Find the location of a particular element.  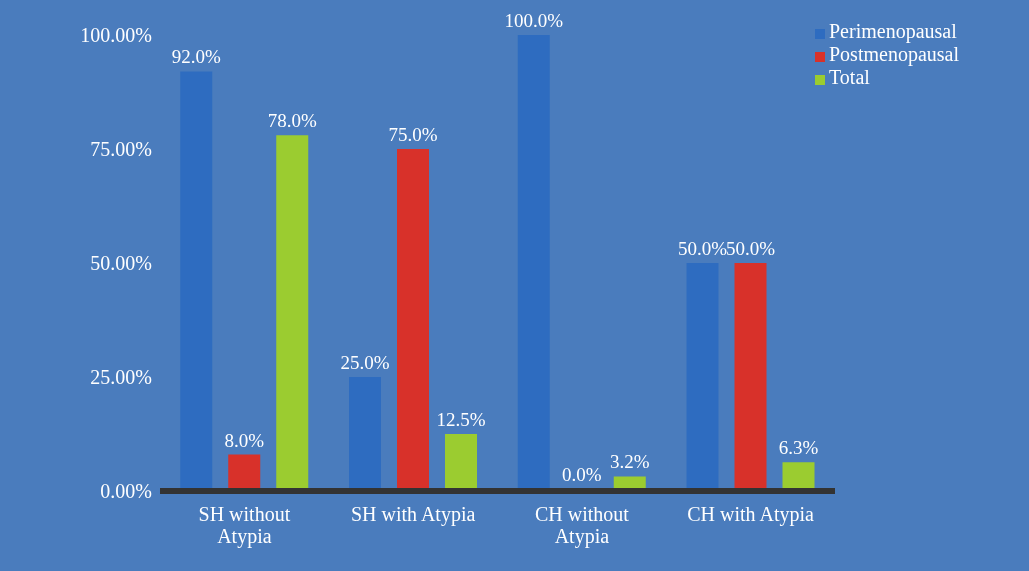

x-tick-label: CH with Atypia is located at coordinates (751, 514).